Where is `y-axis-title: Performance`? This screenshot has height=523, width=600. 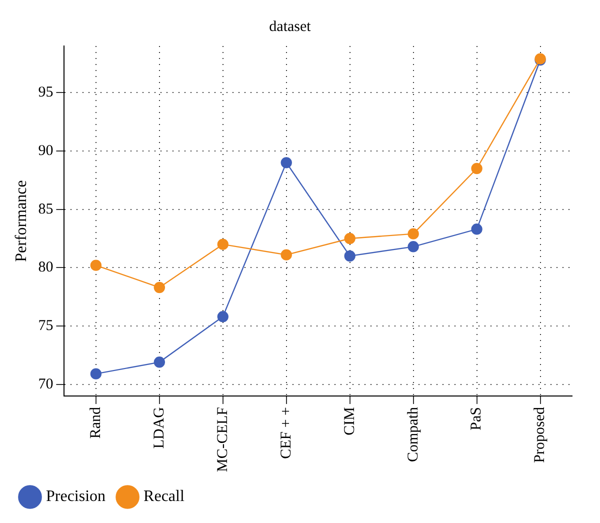
y-axis-title: Performance is located at coordinates (21, 221).